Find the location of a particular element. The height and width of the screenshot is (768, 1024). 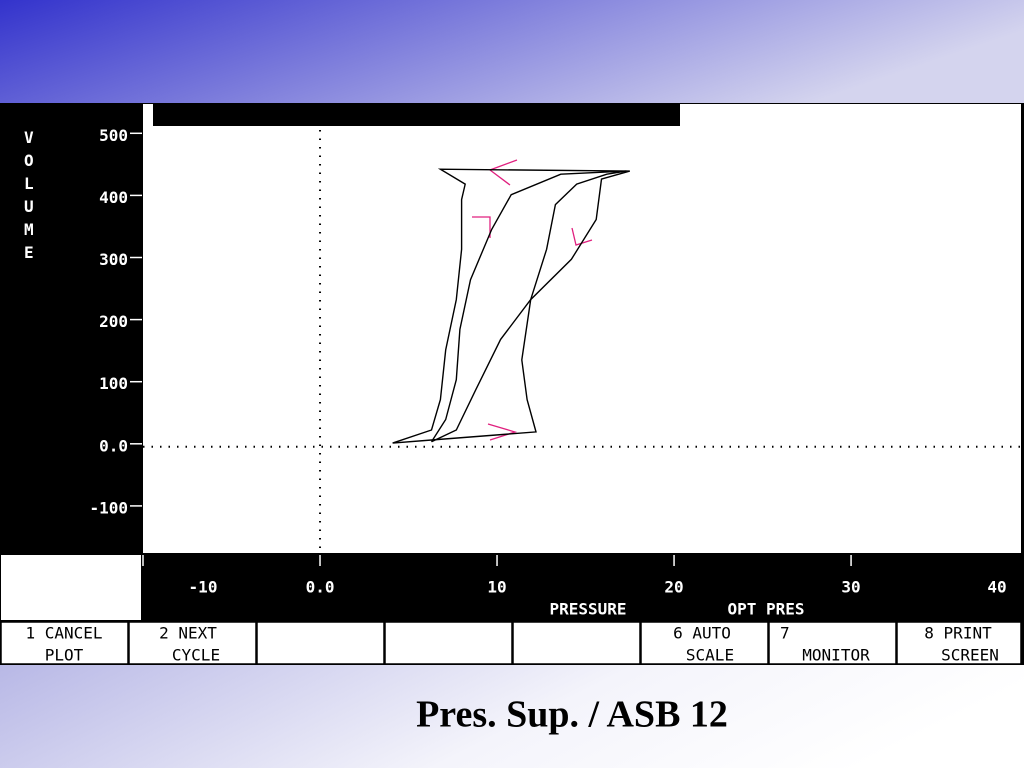

softkey-label: 2 NEXT is located at coordinates (188, 633).